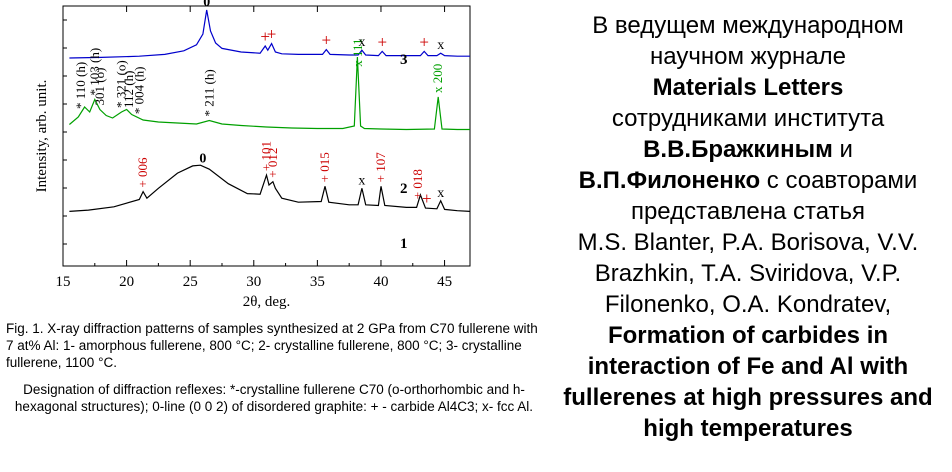  What do you see at coordinates (380, 167) in the screenshot?
I see `peak-annotation: + 107` at bounding box center [380, 167].